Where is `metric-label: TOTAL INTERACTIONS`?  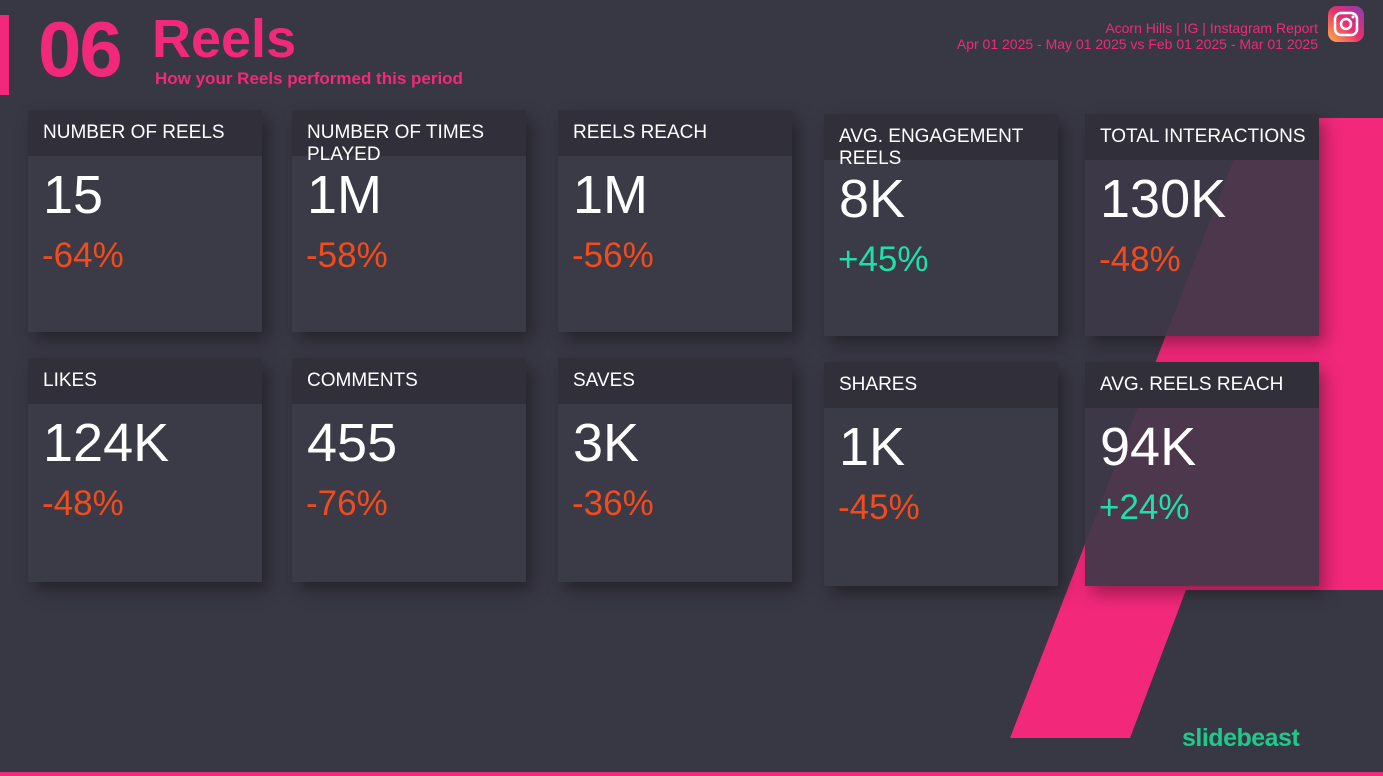 metric-label: TOTAL INTERACTIONS is located at coordinates (1203, 136).